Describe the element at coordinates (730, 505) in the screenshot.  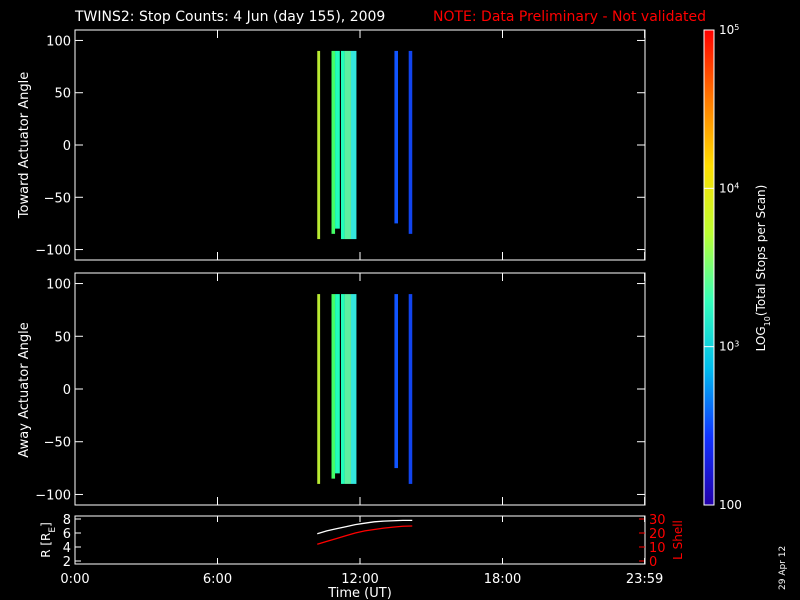
I see `colorbar-tick-label: 100` at that location.